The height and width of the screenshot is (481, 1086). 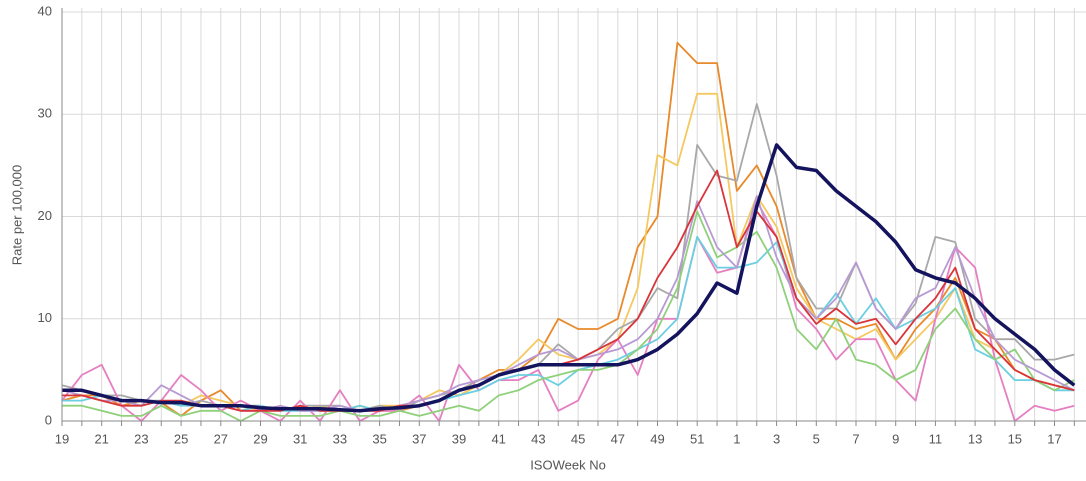 I want to click on x-tick-label: 29, so click(x=260, y=438).